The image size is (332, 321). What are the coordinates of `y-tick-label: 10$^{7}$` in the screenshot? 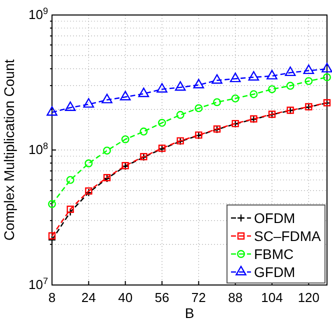 It's located at (38, 284).